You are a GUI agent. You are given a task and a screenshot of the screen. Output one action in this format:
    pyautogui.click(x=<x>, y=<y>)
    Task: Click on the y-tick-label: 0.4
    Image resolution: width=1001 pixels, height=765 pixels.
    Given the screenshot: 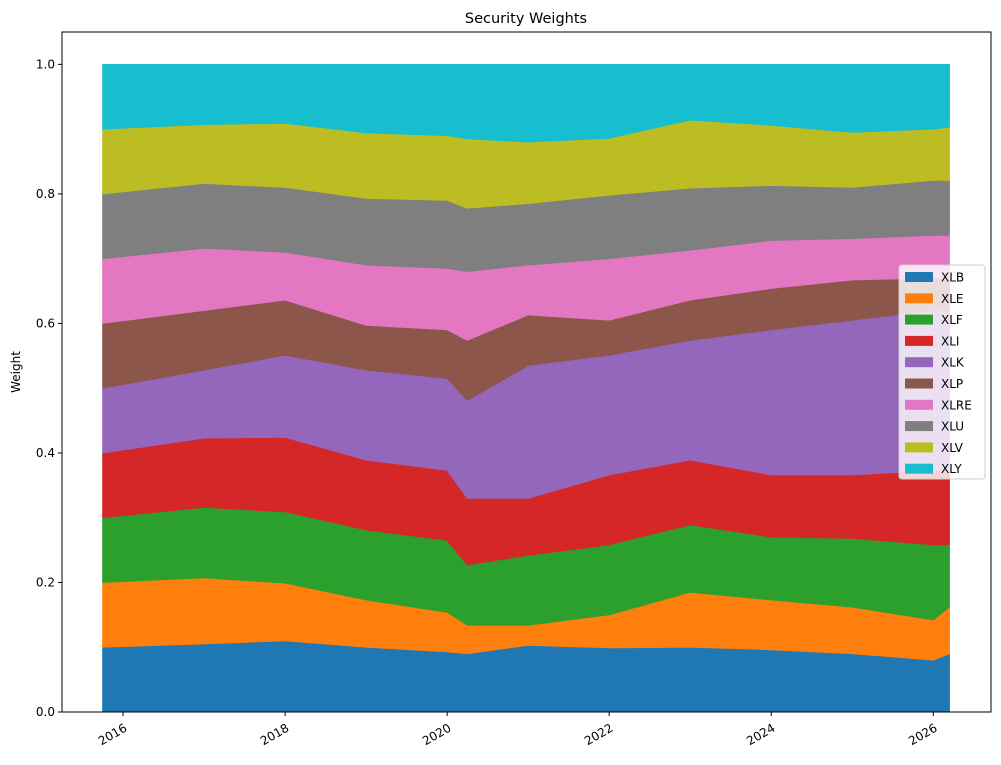 What is the action you would take?
    pyautogui.click(x=45, y=453)
    